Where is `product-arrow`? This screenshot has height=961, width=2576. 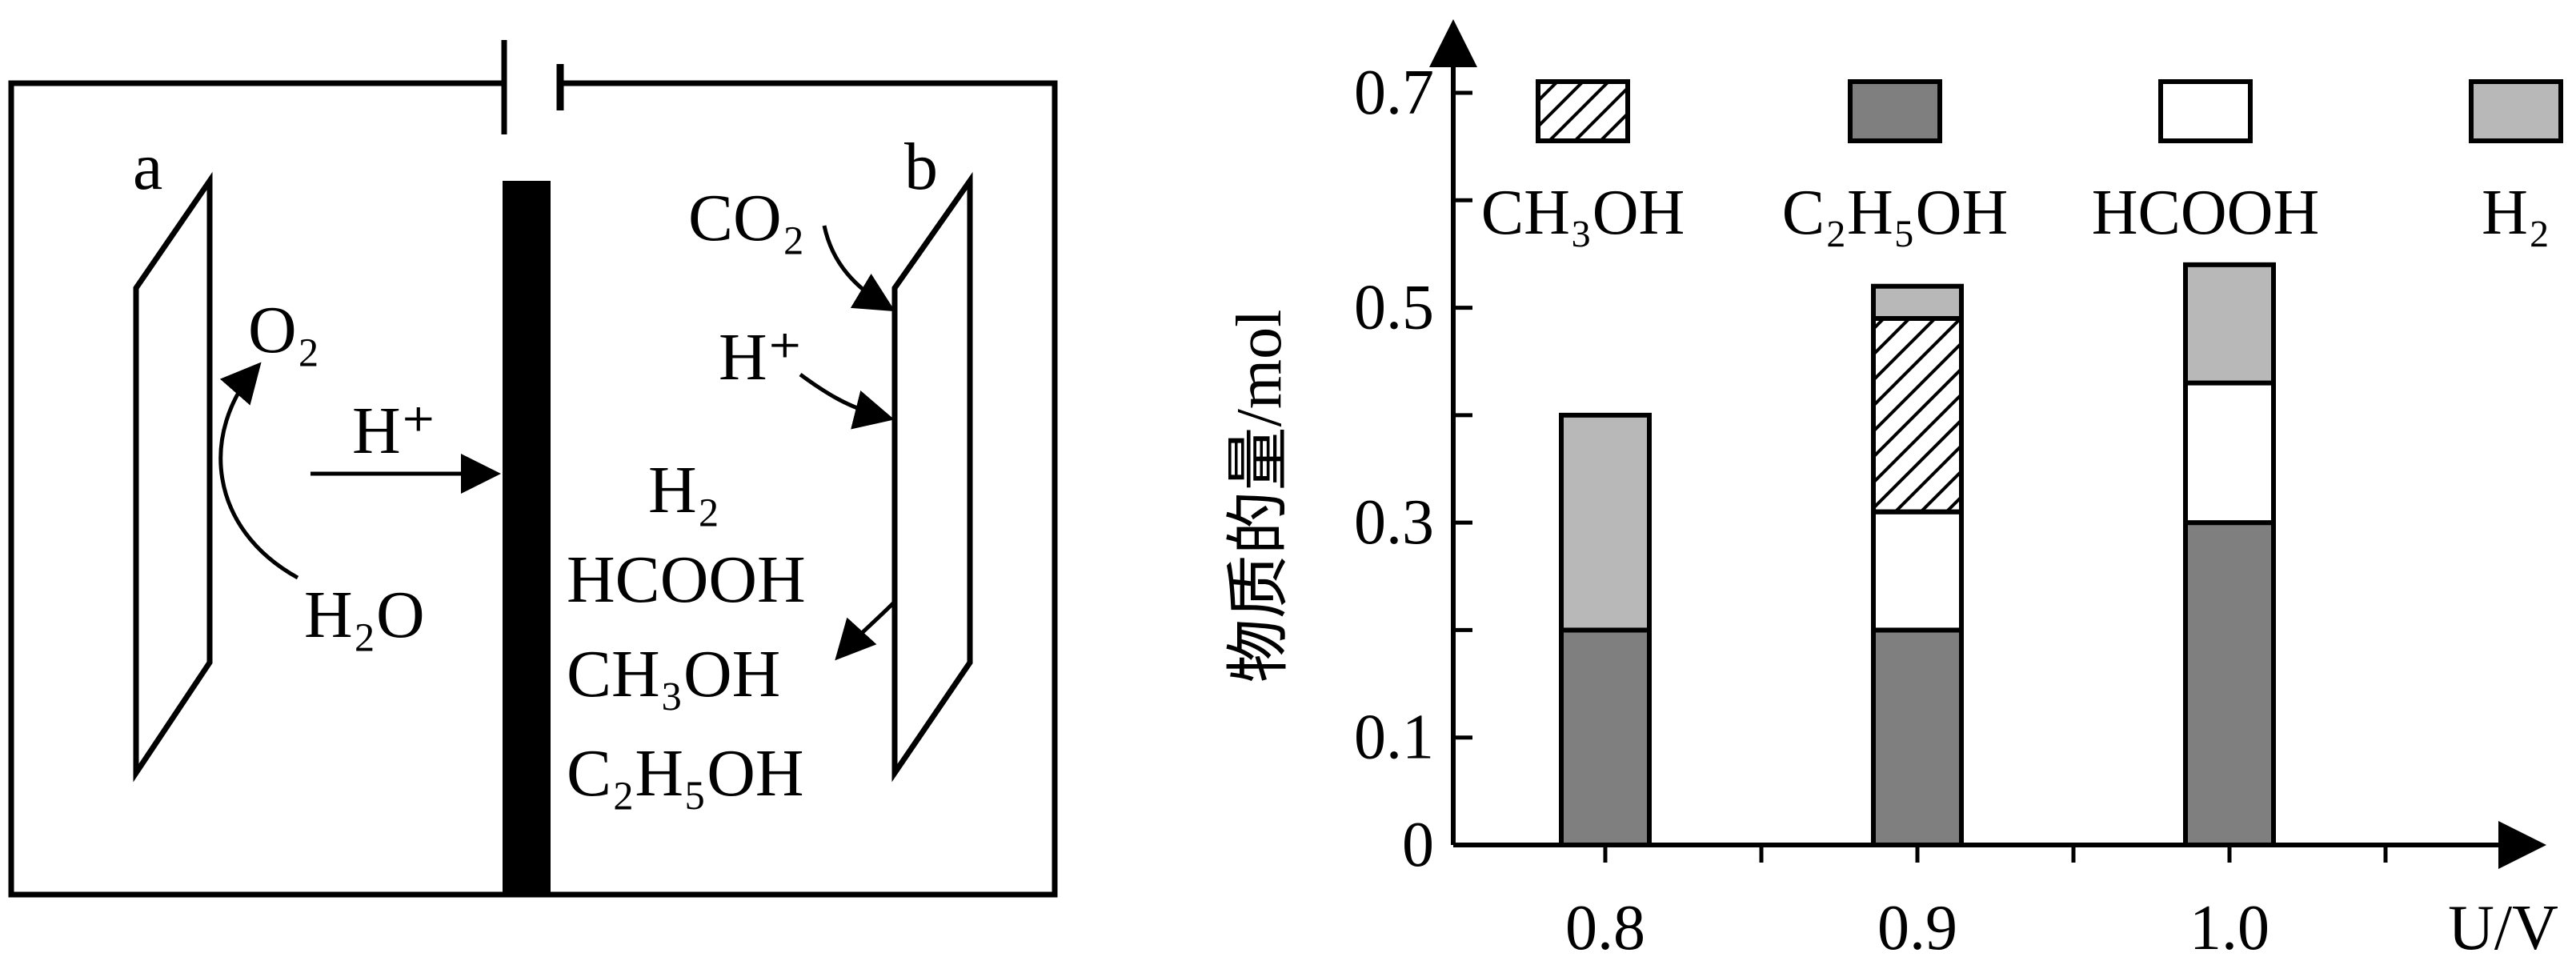
product-arrow is located at coordinates (865, 630).